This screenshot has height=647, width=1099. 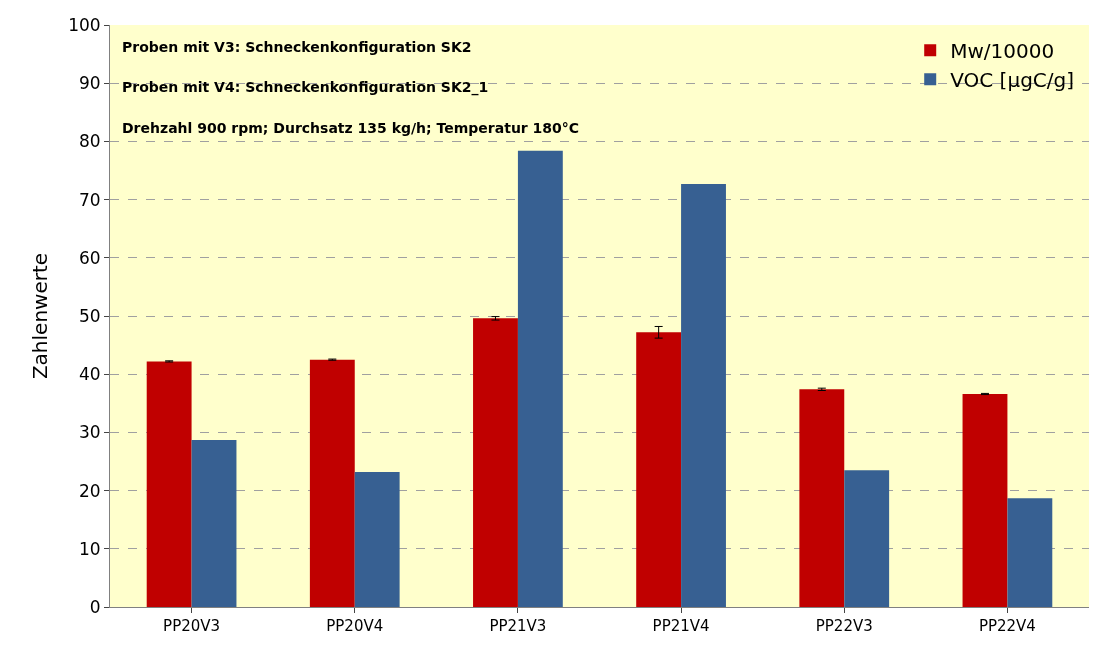 What do you see at coordinates (518, 626) in the screenshot?
I see `x-tick-label: PP21V3` at bounding box center [518, 626].